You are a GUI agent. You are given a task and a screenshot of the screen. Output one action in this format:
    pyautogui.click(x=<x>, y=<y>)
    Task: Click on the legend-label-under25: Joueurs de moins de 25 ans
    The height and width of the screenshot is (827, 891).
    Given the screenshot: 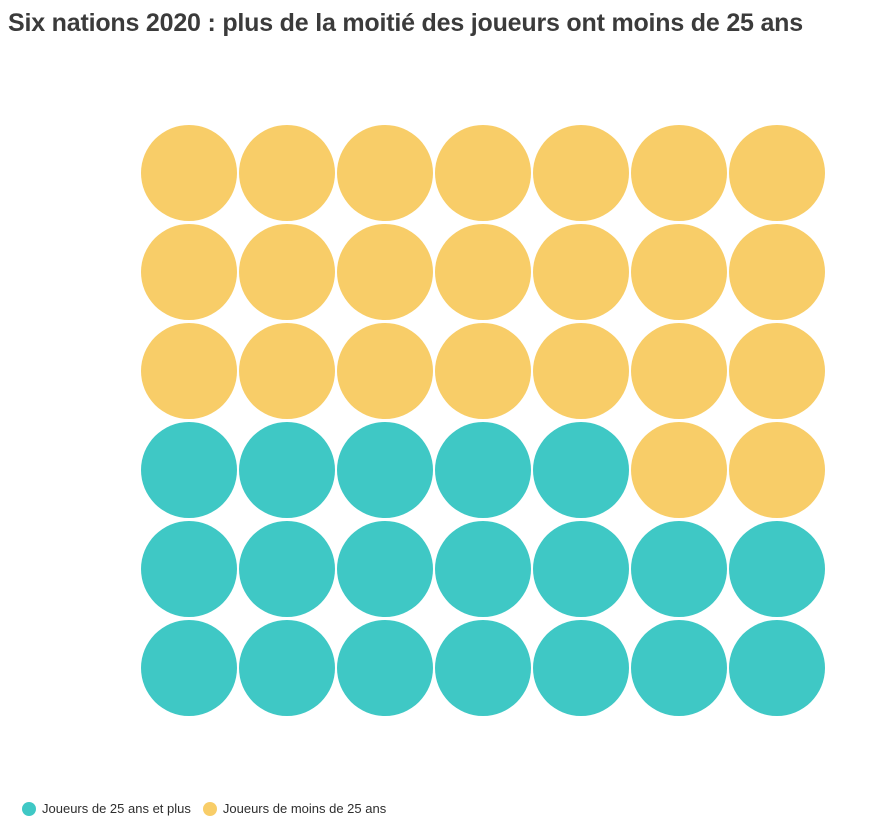 What is the action you would take?
    pyautogui.click(x=304, y=808)
    